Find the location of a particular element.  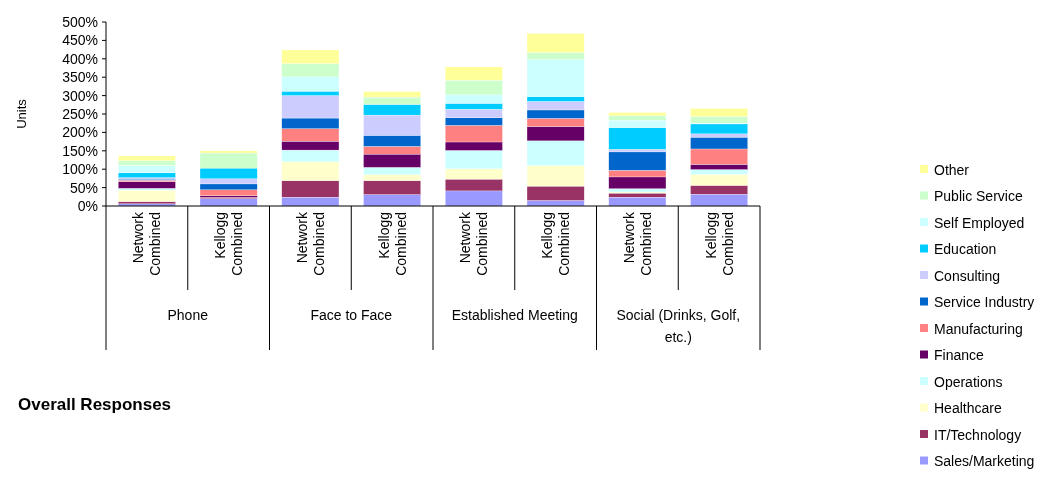

y-tick-label: 200% is located at coordinates (80, 132).